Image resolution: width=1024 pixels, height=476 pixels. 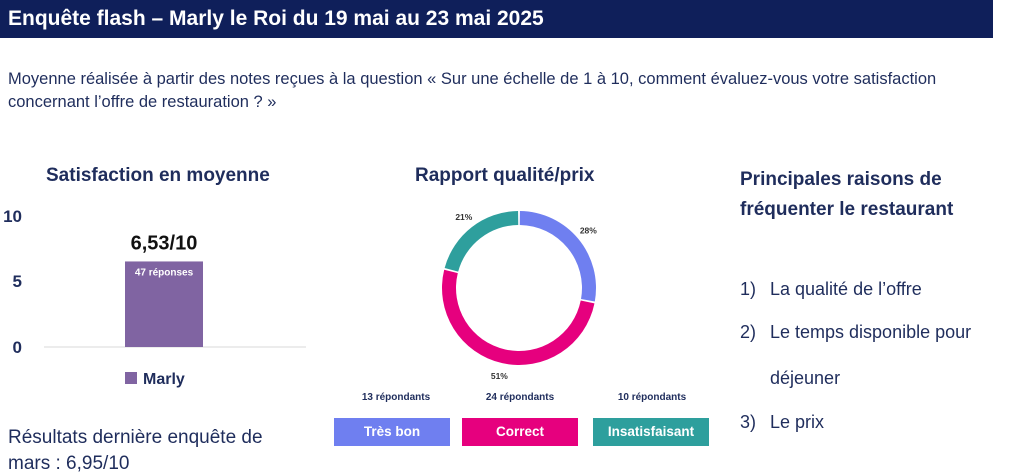 What do you see at coordinates (557, 256) in the screenshot?
I see `slice-tres-bon` at bounding box center [557, 256].